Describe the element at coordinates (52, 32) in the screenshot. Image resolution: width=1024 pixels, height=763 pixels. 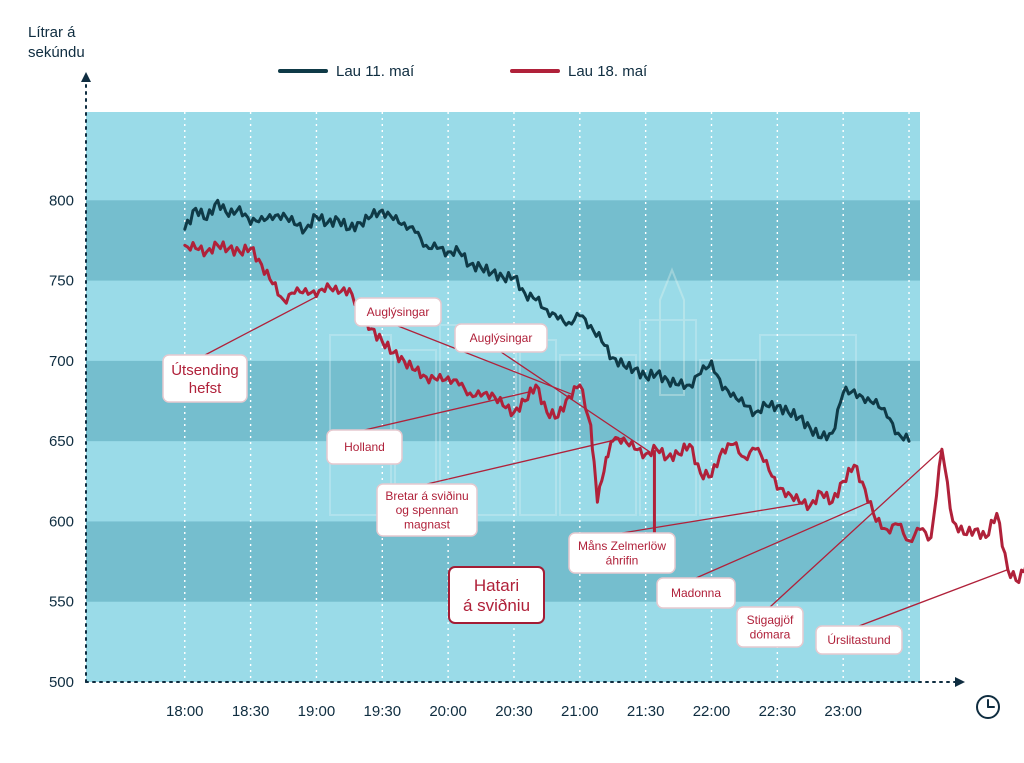
I see `y-axis-title-line1: Lítrar á` at that location.